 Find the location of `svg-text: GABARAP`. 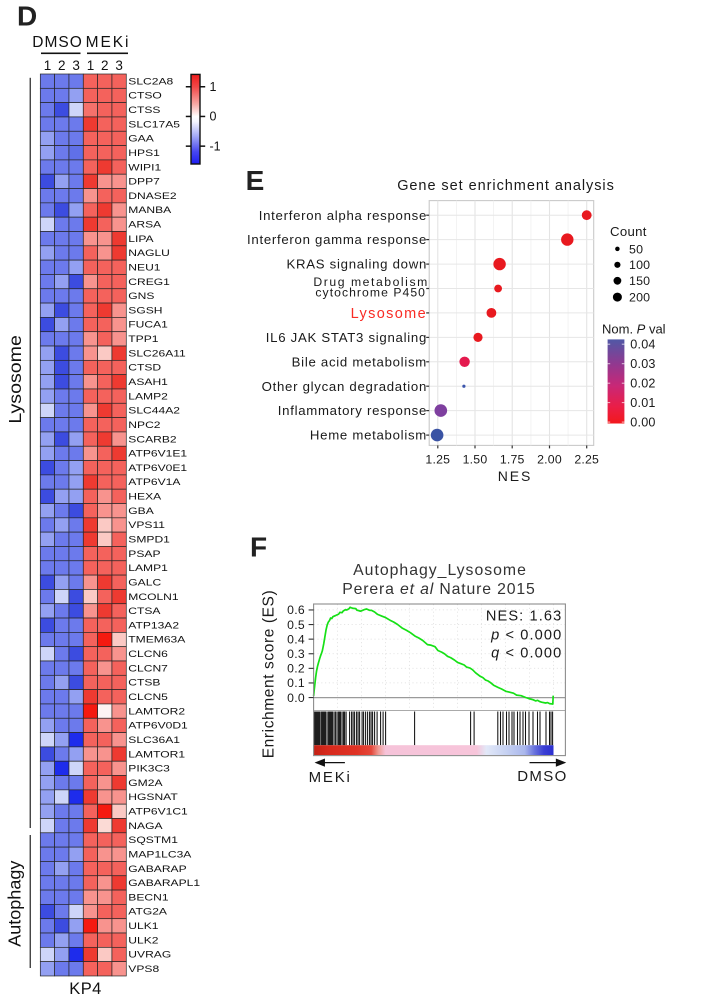

svg-text: GABARAP is located at coordinates (157, 869).